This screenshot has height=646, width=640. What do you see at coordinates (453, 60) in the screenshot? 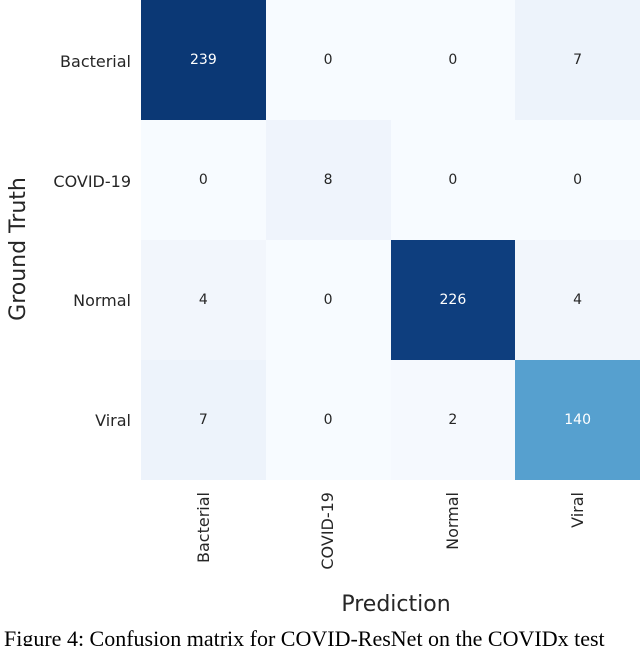
I see `matrix-cell-r0c2: 0` at bounding box center [453, 60].